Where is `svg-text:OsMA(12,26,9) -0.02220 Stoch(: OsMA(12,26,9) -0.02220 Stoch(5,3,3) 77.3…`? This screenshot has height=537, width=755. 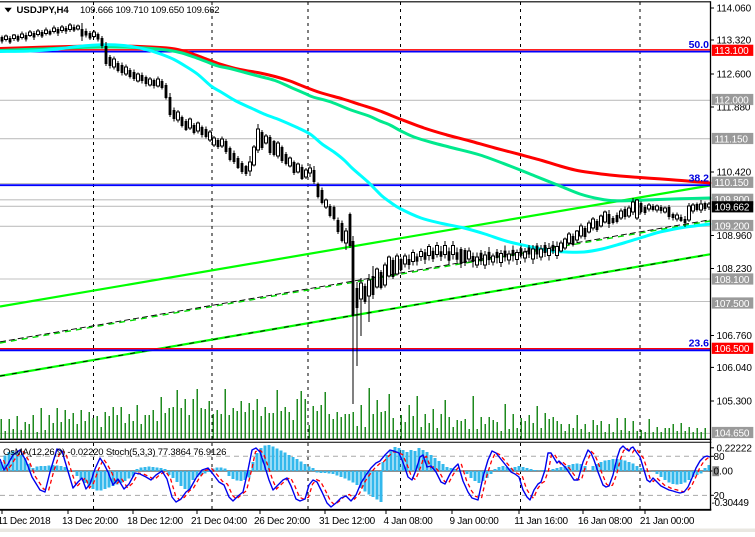
svg-text:OsMA(12,26,9) -0.02220 Stoch(: OsMA(12,26,9) -0.02220 Stoch(5,3,3) 77.3… is located at coordinates (114, 452).